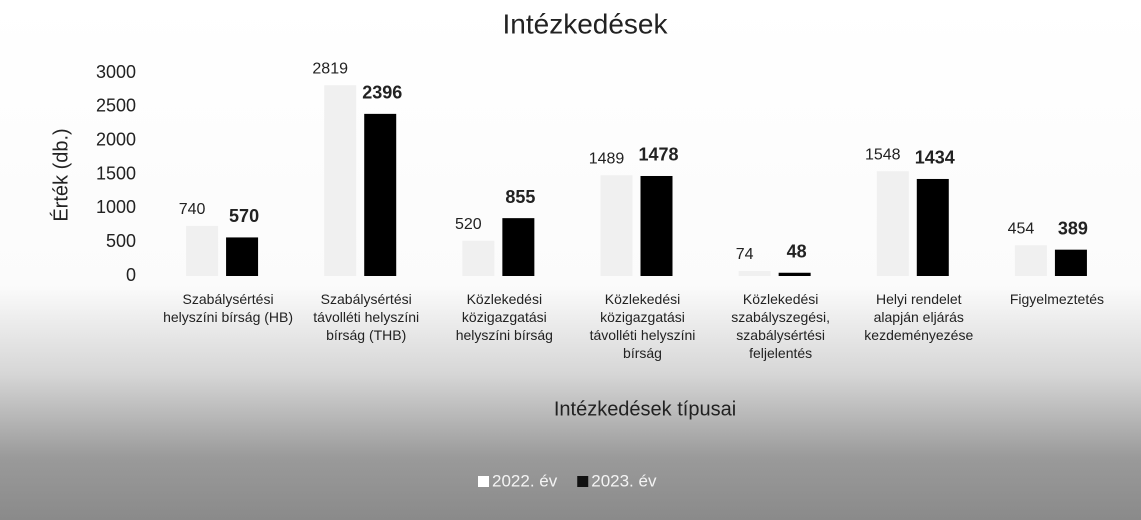  I want to click on y-tick-label: 3000, so click(116, 72).